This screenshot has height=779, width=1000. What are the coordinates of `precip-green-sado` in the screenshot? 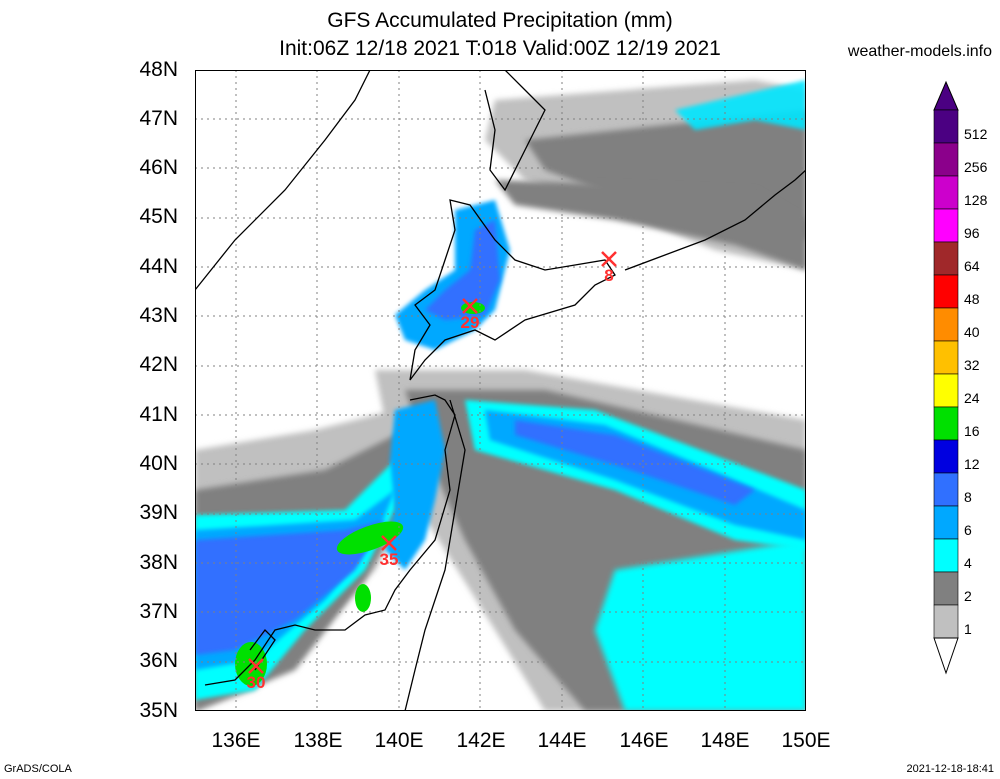 It's located at (363, 598).